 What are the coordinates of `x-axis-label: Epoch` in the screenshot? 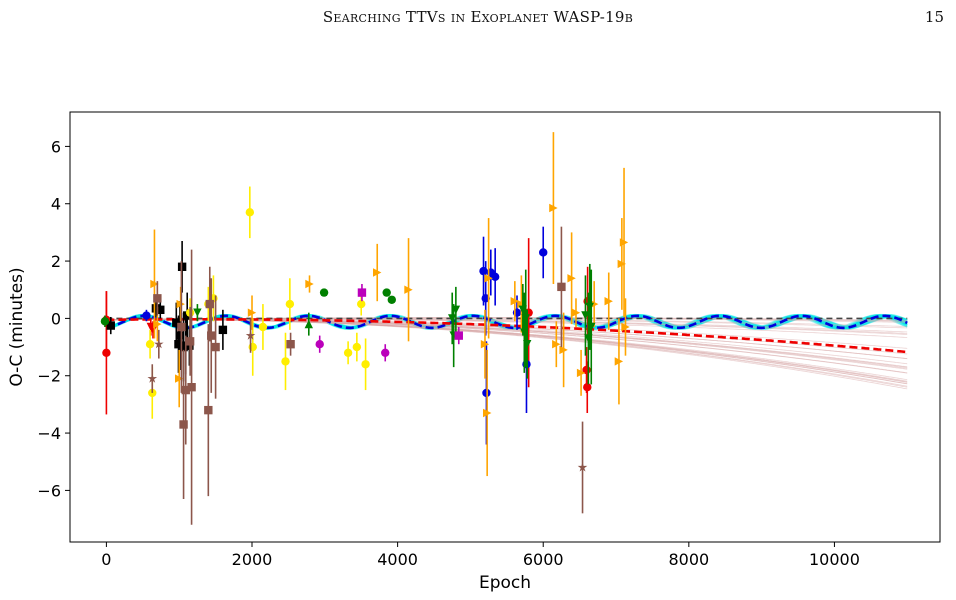 It's located at (505, 583).